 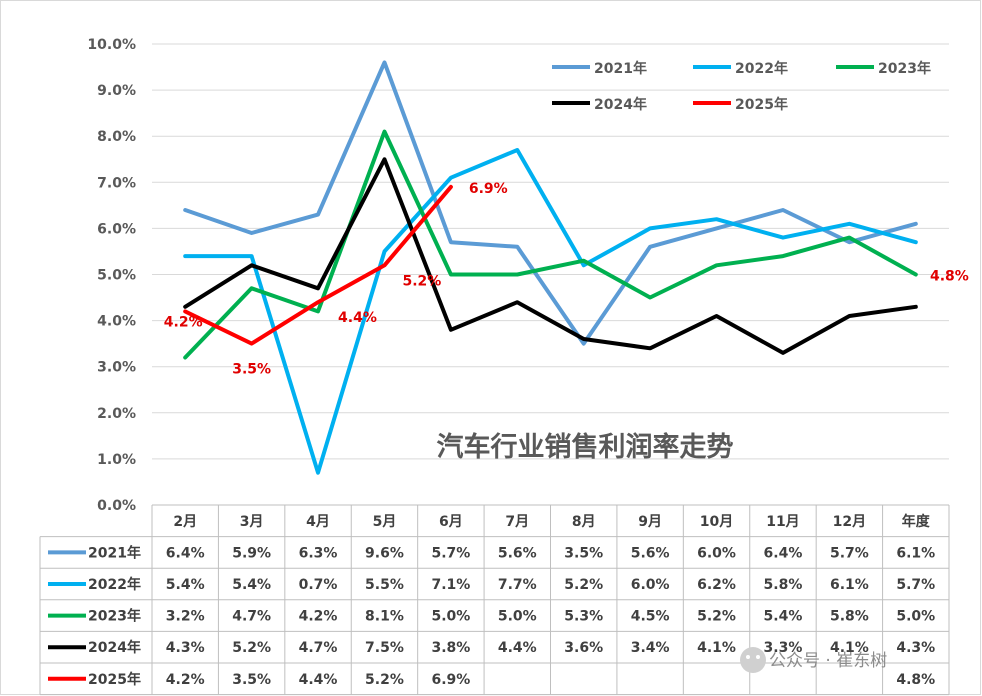 I want to click on y-tick-label: 4.0%, so click(x=116, y=322).